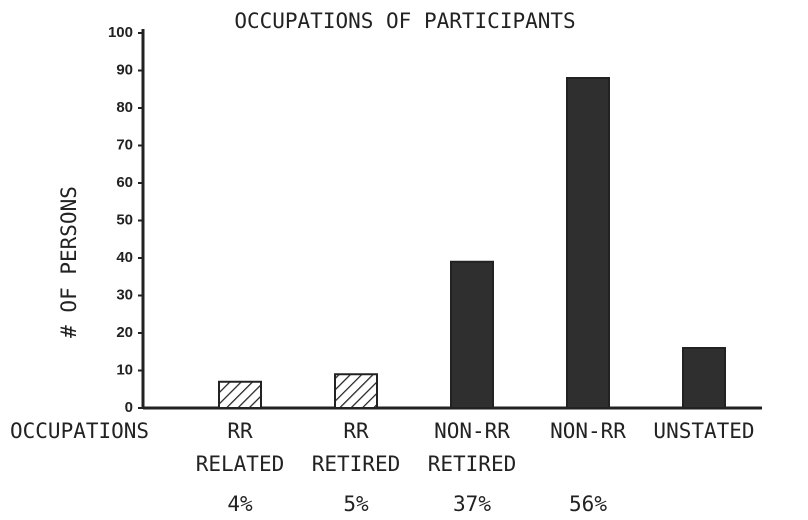  I want to click on y-tick-label: 70, so click(124, 144).